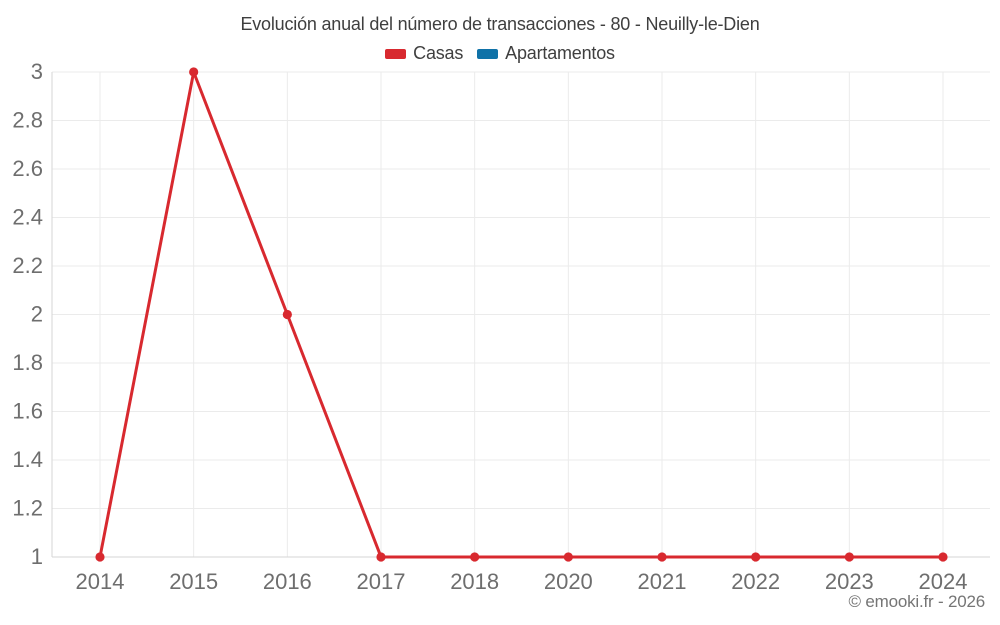 The image size is (1000, 625). Describe the element at coordinates (849, 581) in the screenshot. I see `x-tick-label: 2023` at that location.